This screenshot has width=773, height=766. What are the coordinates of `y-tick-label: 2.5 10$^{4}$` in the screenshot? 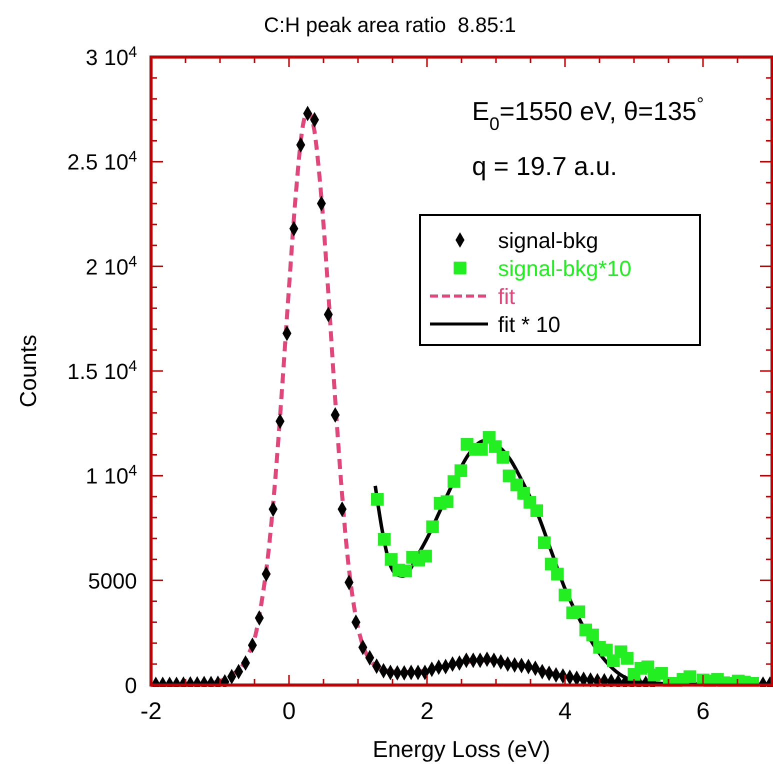 It's located at (102, 161).